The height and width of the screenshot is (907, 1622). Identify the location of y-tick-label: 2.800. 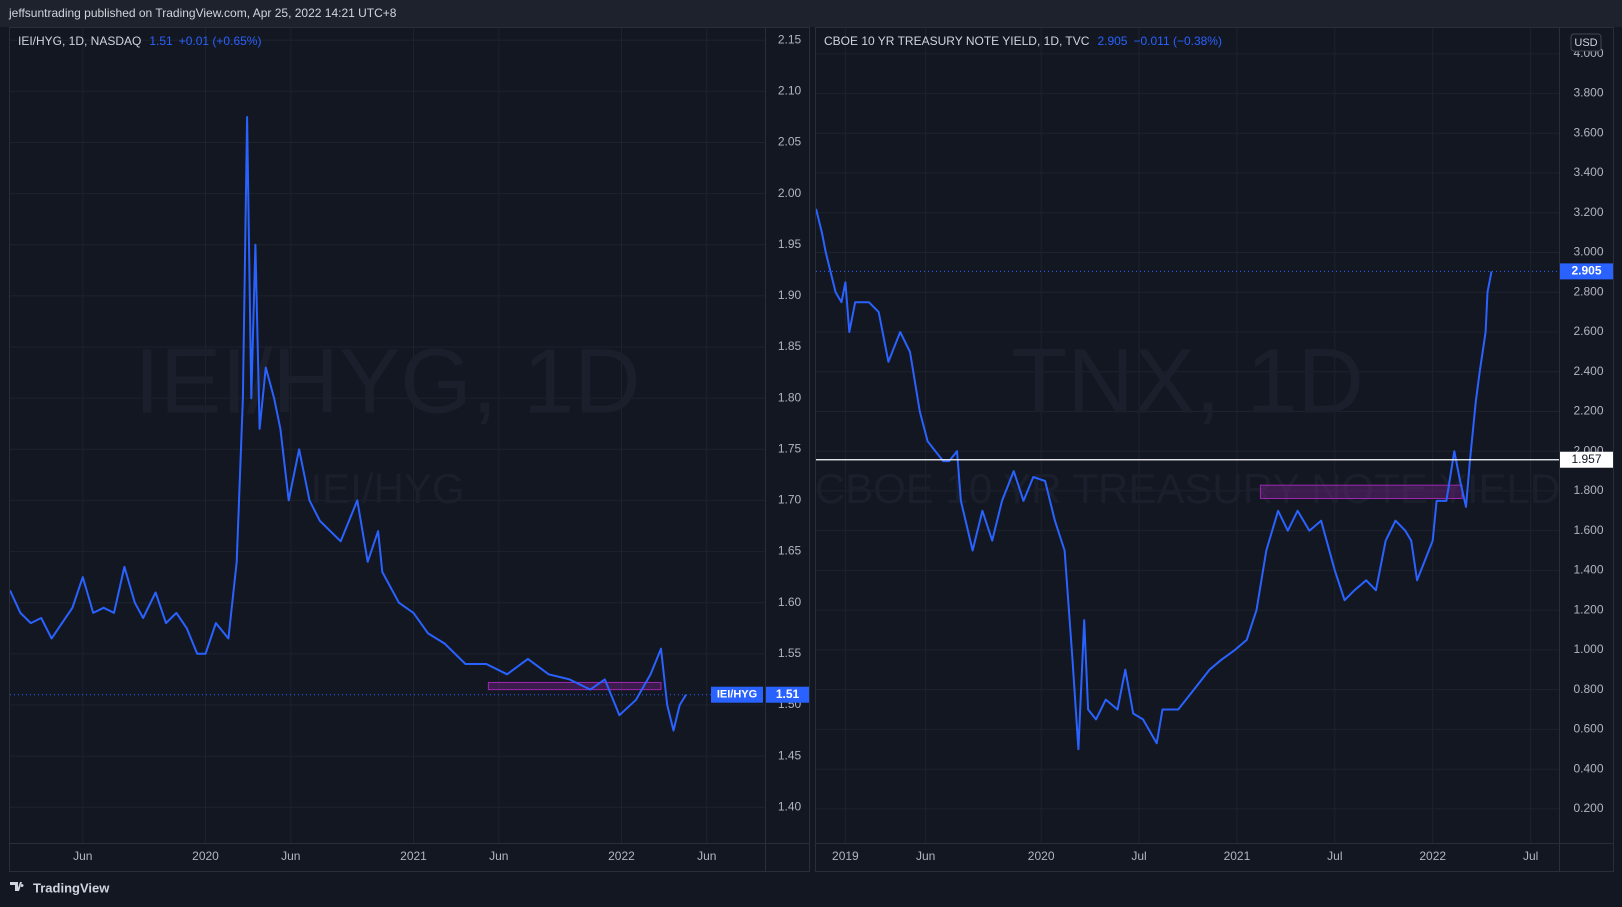
(1588, 291).